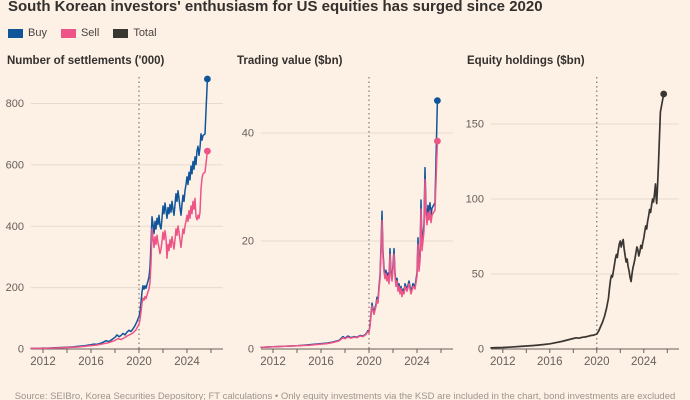  Describe the element at coordinates (290, 61) in the screenshot. I see `panel-title-trading-value: Trading value ($bn)` at that location.